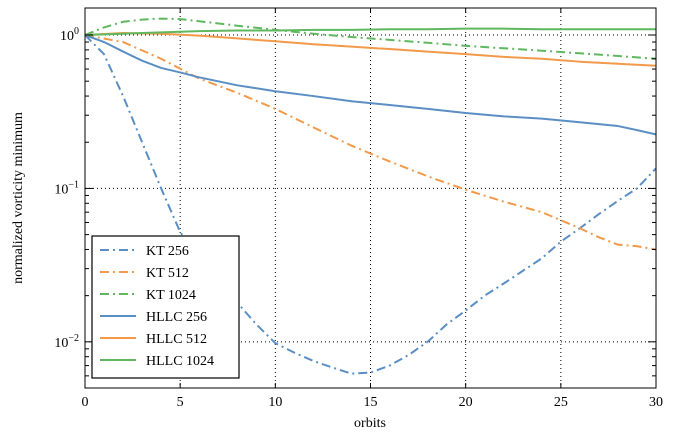  I want to click on x-tick-label: 15, so click(371, 402).